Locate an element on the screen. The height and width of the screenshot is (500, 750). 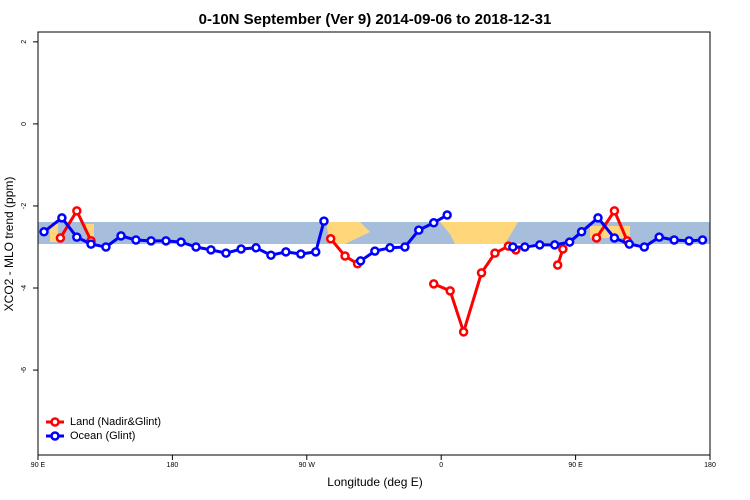
y-tick-label: -4 is located at coordinates (24, 288).